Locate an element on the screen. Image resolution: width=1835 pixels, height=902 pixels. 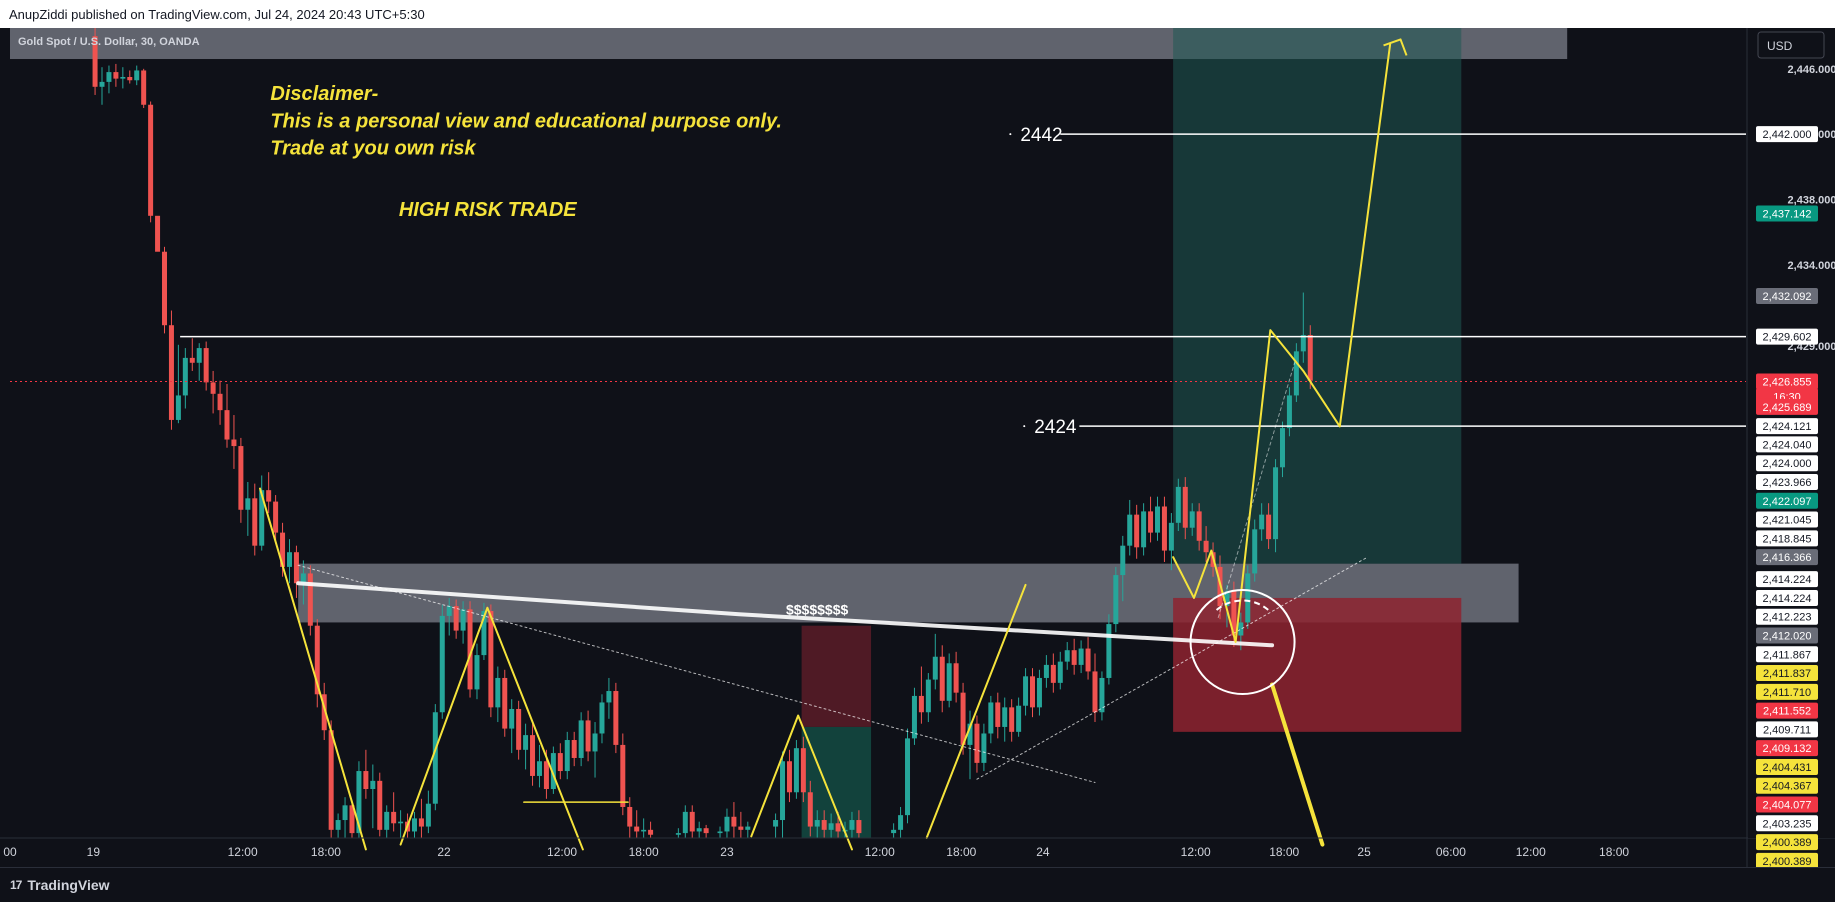
y-tick-label-3: 2,434.000 is located at coordinates (1811, 266).